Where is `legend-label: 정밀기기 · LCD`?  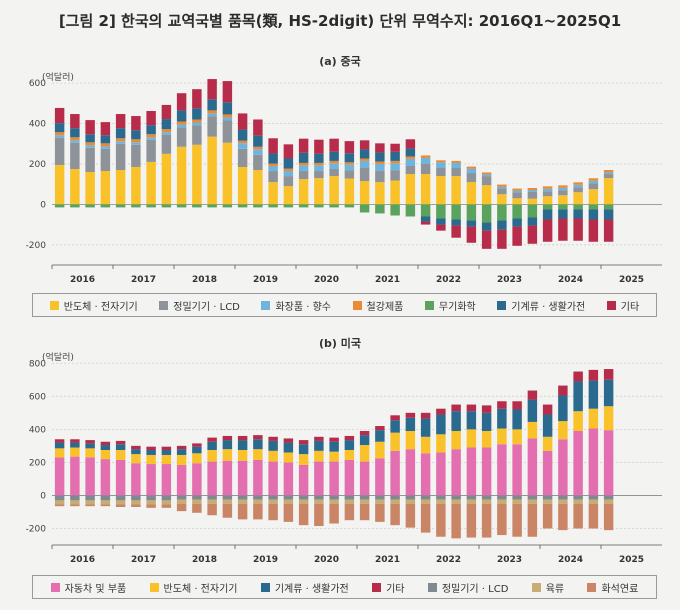
legend-label: 정밀기기 · LCD is located at coordinates (206, 307).